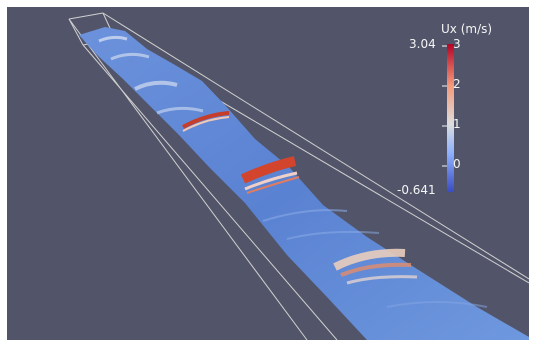 The height and width of the screenshot is (347, 534). I want to click on colorbar-max-label: 3.04, so click(422, 44).